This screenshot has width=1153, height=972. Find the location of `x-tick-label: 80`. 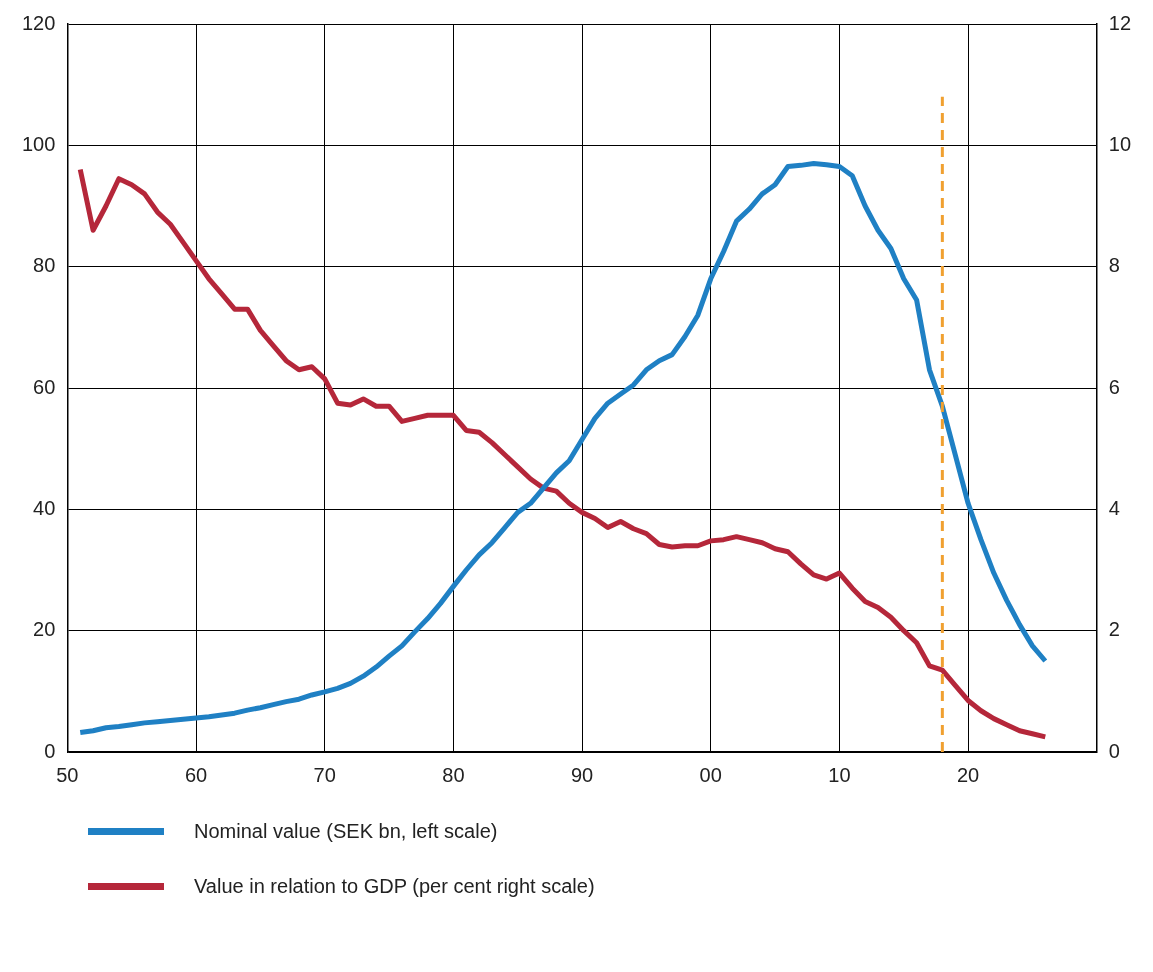

x-tick-label: 80 is located at coordinates (453, 774).